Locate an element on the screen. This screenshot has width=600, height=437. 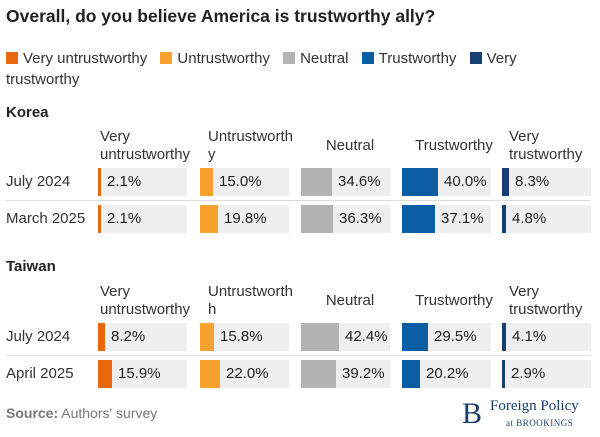
cell-taiwan-april-neutral: 39.2% is located at coordinates (345, 374).